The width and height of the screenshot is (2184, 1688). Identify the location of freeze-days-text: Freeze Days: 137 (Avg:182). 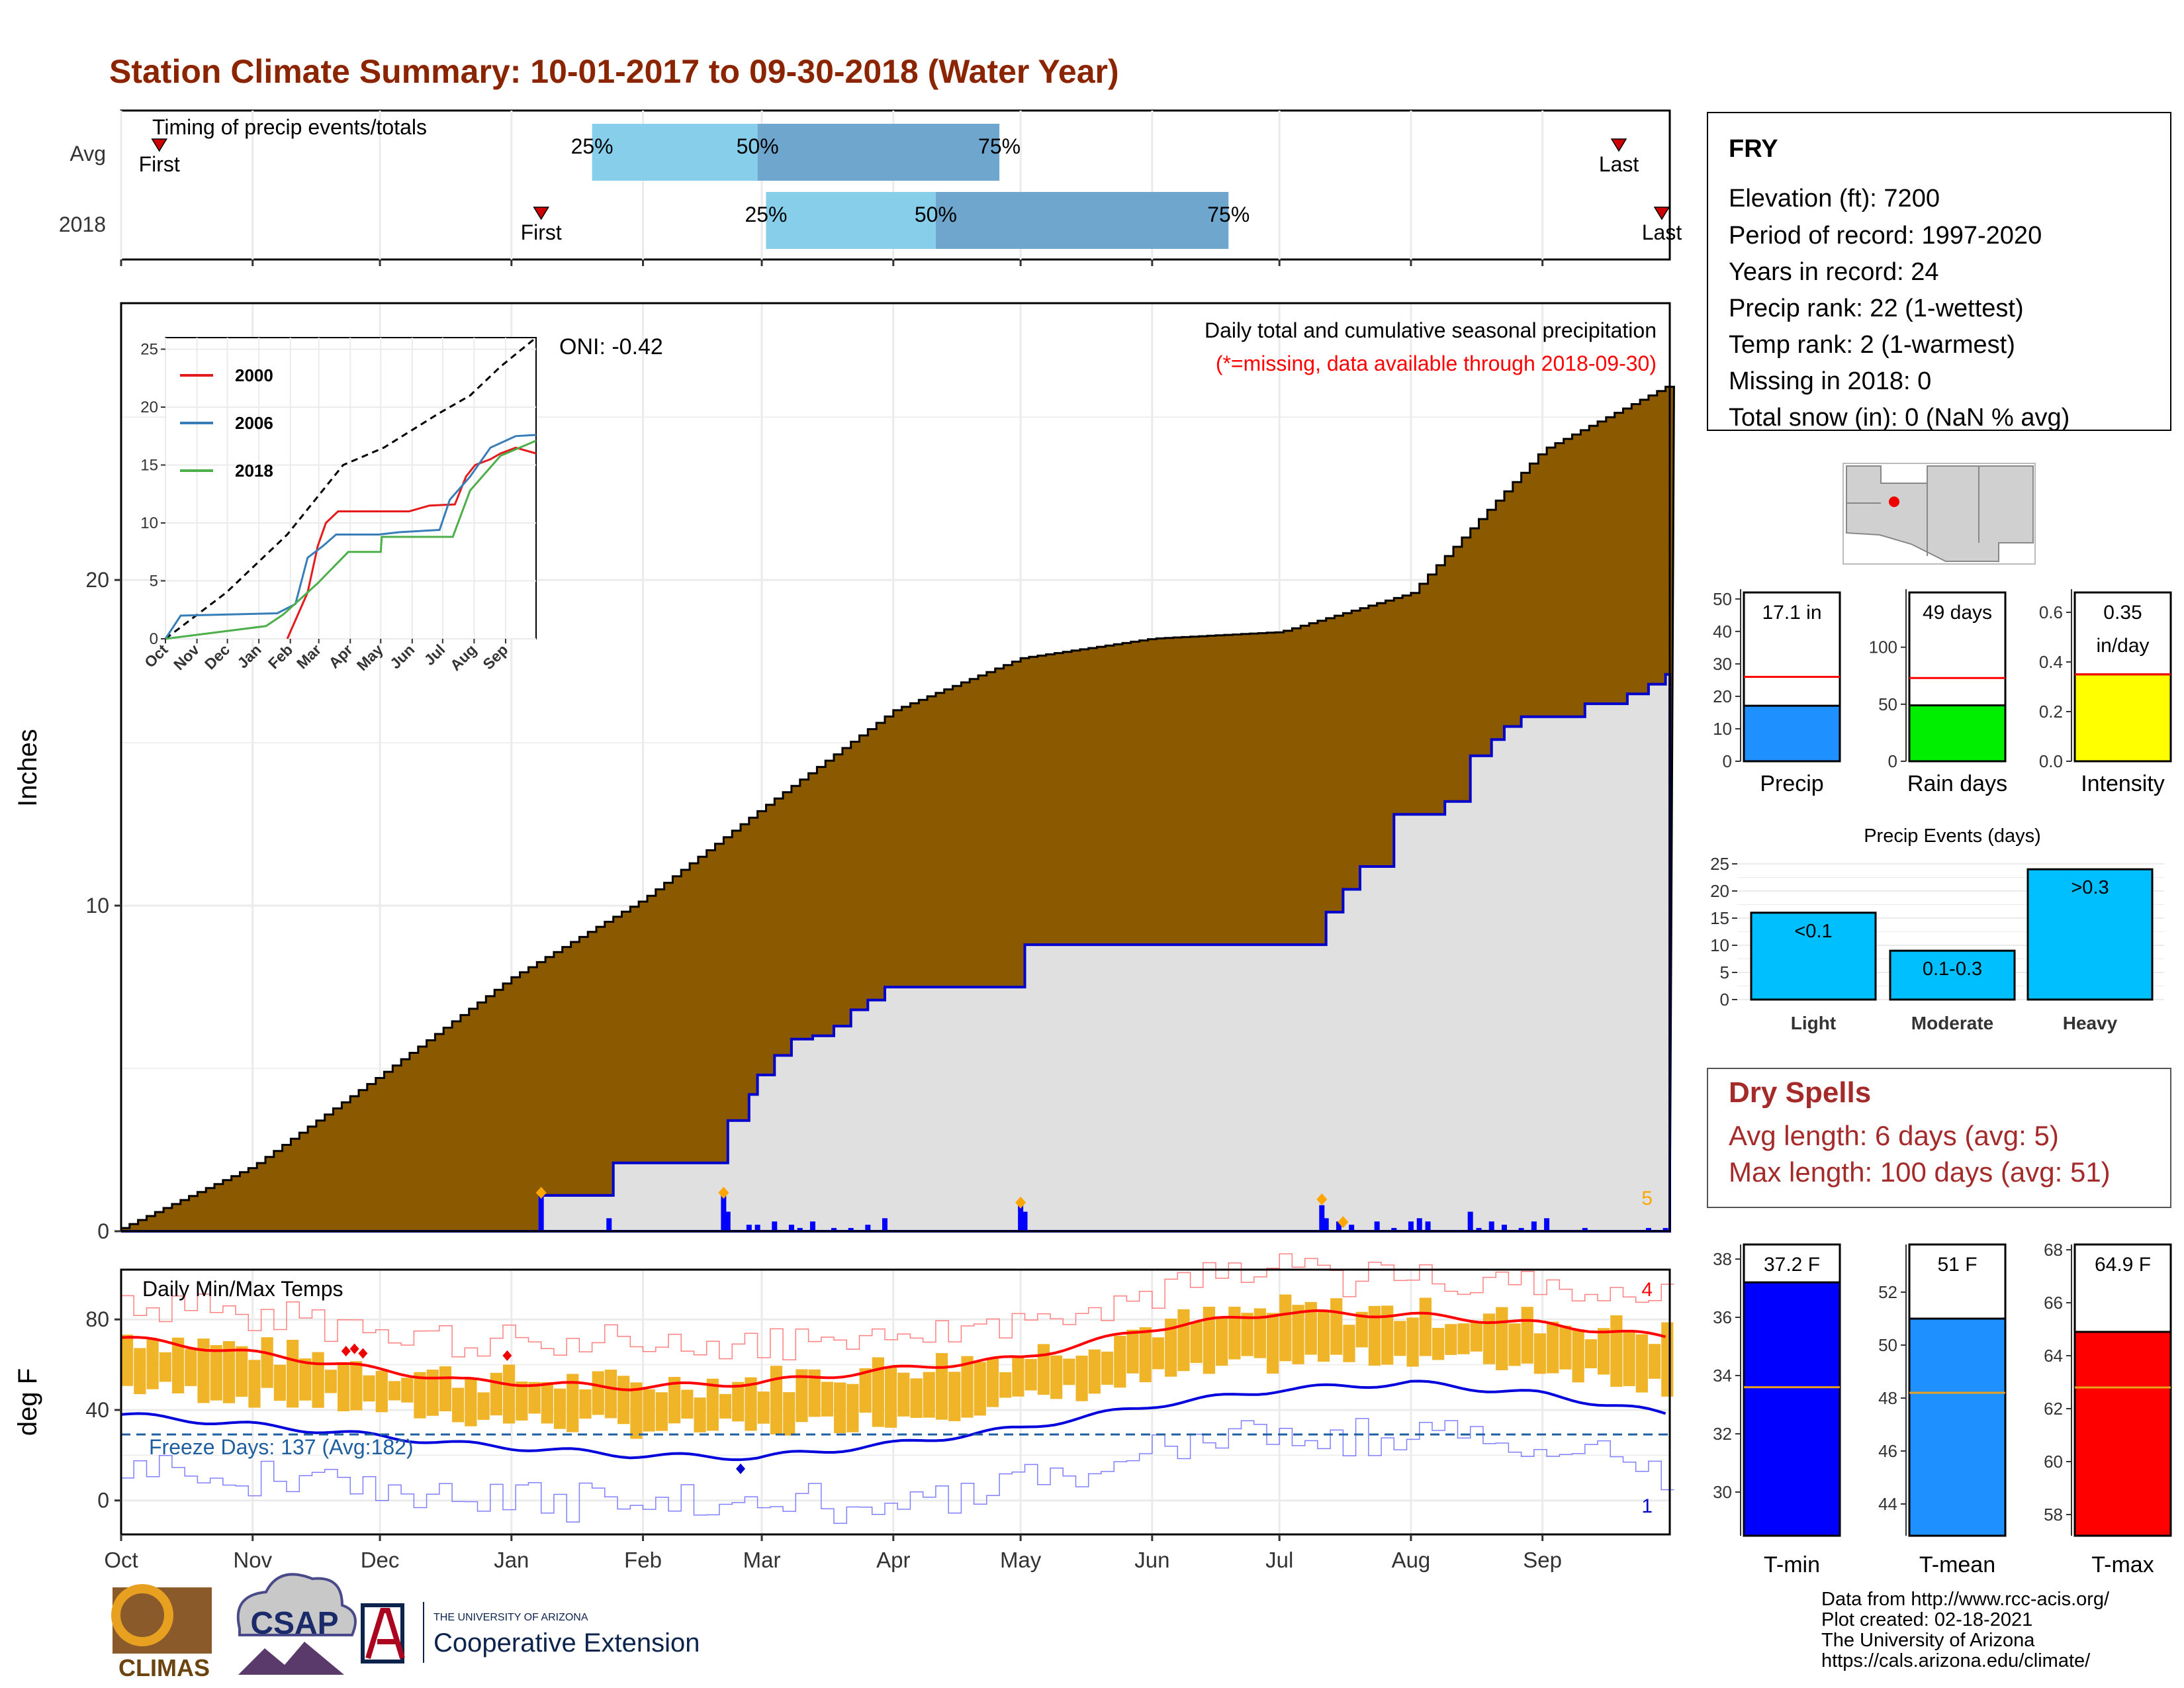
(281, 1447).